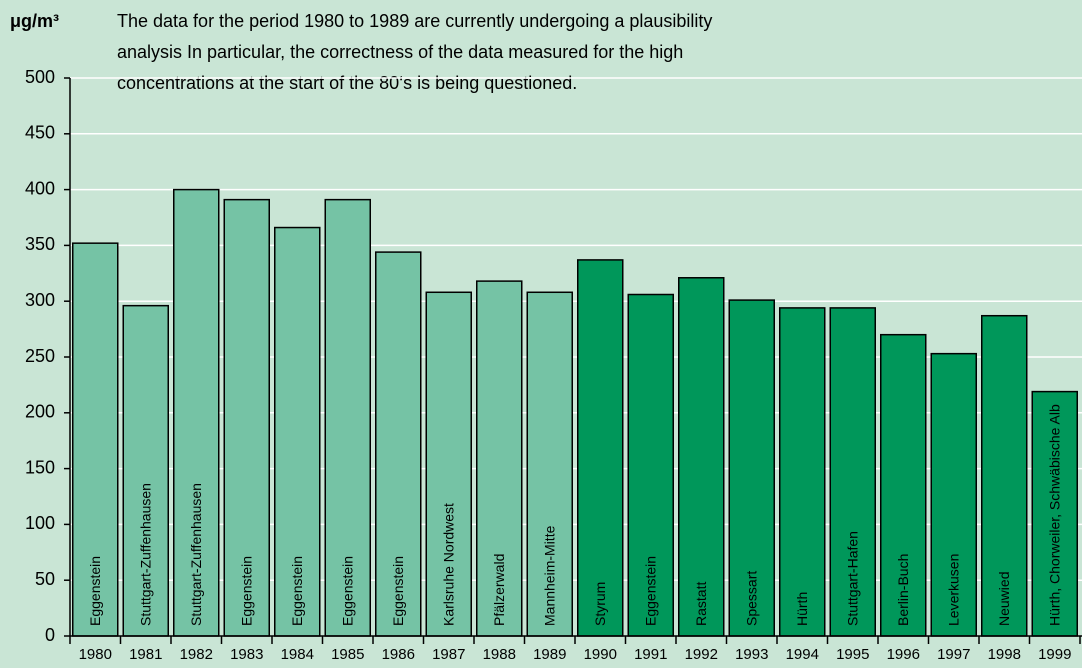 Image resolution: width=1082 pixels, height=668 pixels. I want to click on station-label: Rastatt, so click(701, 604).